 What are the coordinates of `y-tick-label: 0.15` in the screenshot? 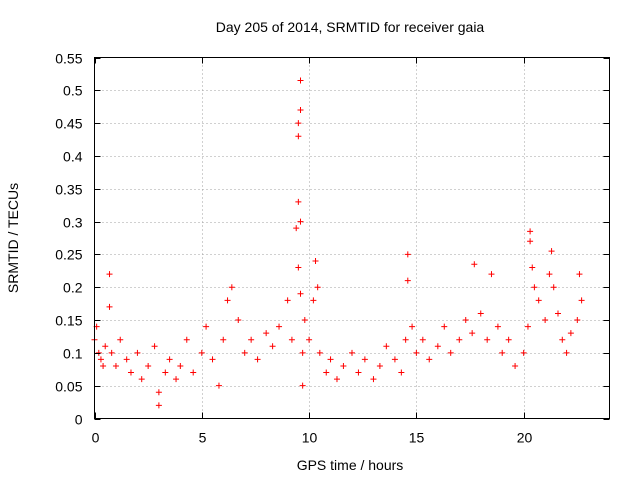 It's located at (68, 321).